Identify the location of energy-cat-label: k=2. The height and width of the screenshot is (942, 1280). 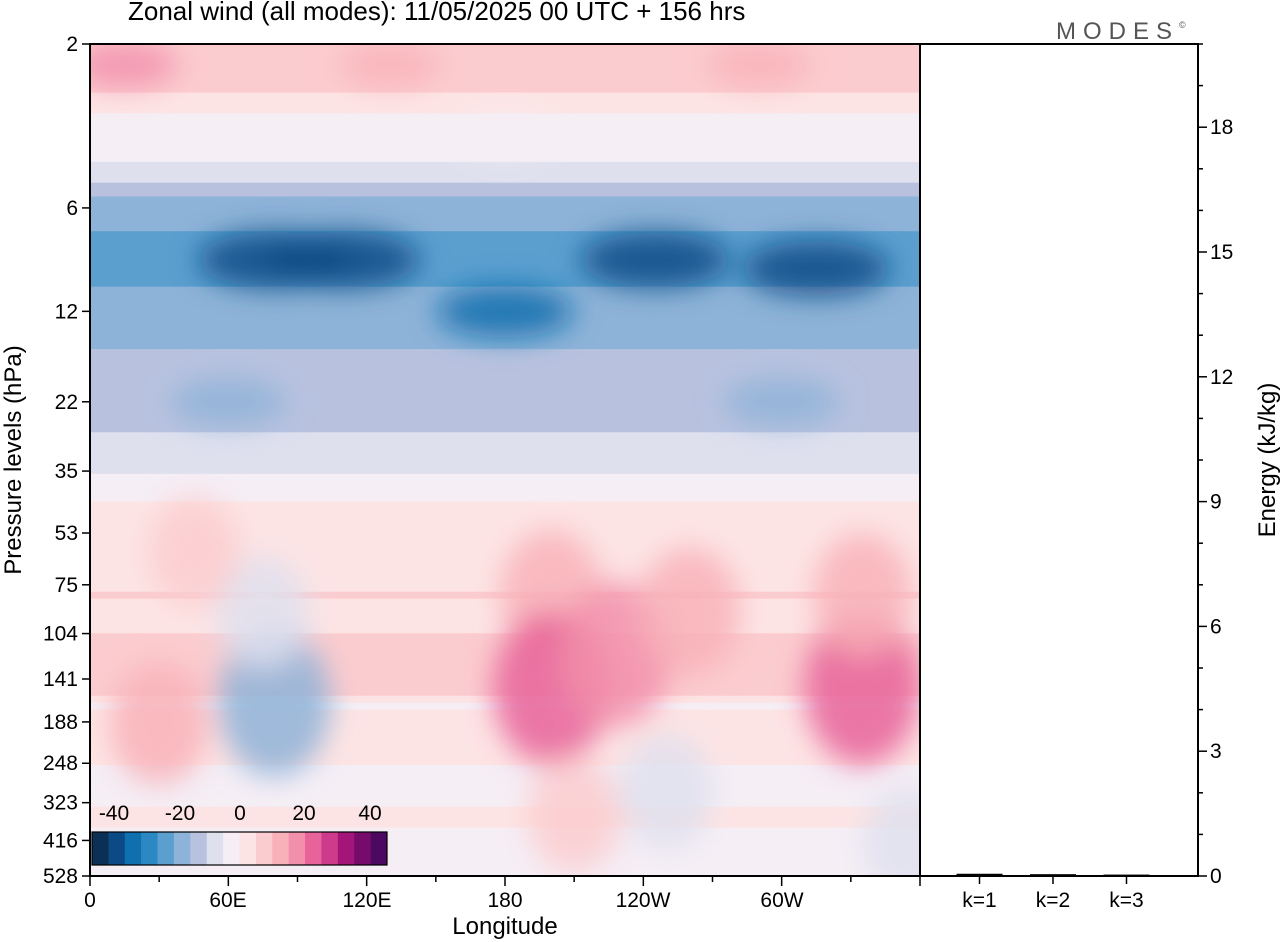
(1053, 900).